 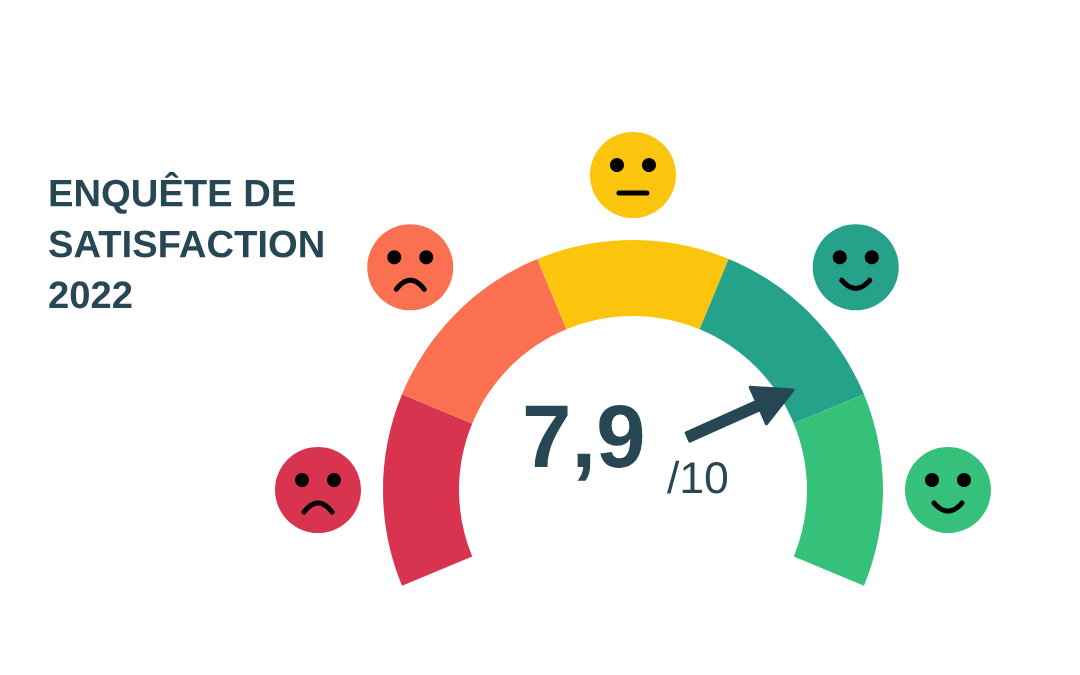 I want to click on text: /10, so click(x=697, y=477).